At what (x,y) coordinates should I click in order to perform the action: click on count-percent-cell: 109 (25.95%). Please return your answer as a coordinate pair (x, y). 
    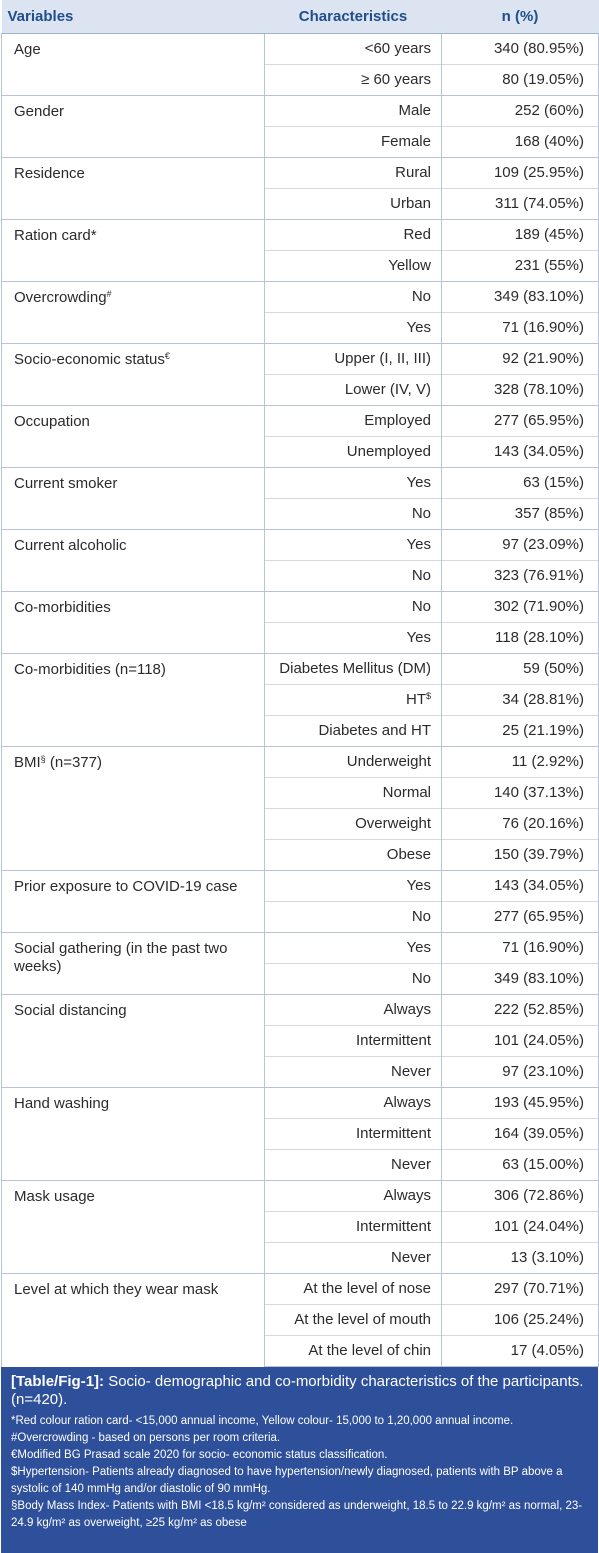
    Looking at the image, I should click on (520, 173).